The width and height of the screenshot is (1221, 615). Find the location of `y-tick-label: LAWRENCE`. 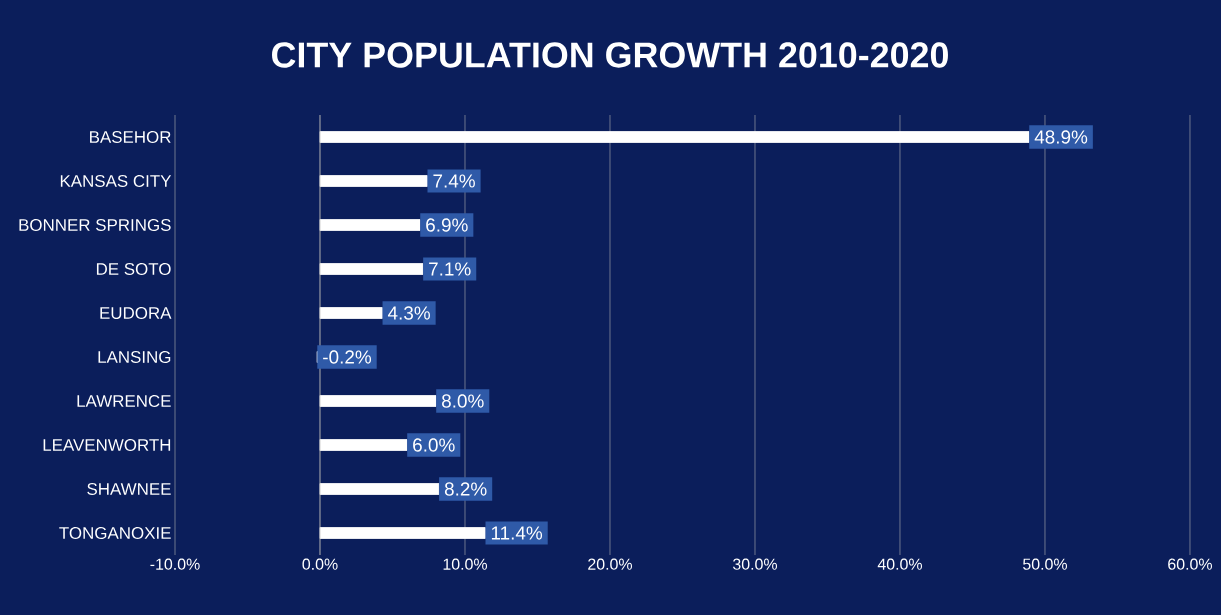

y-tick-label: LAWRENCE is located at coordinates (124, 401).